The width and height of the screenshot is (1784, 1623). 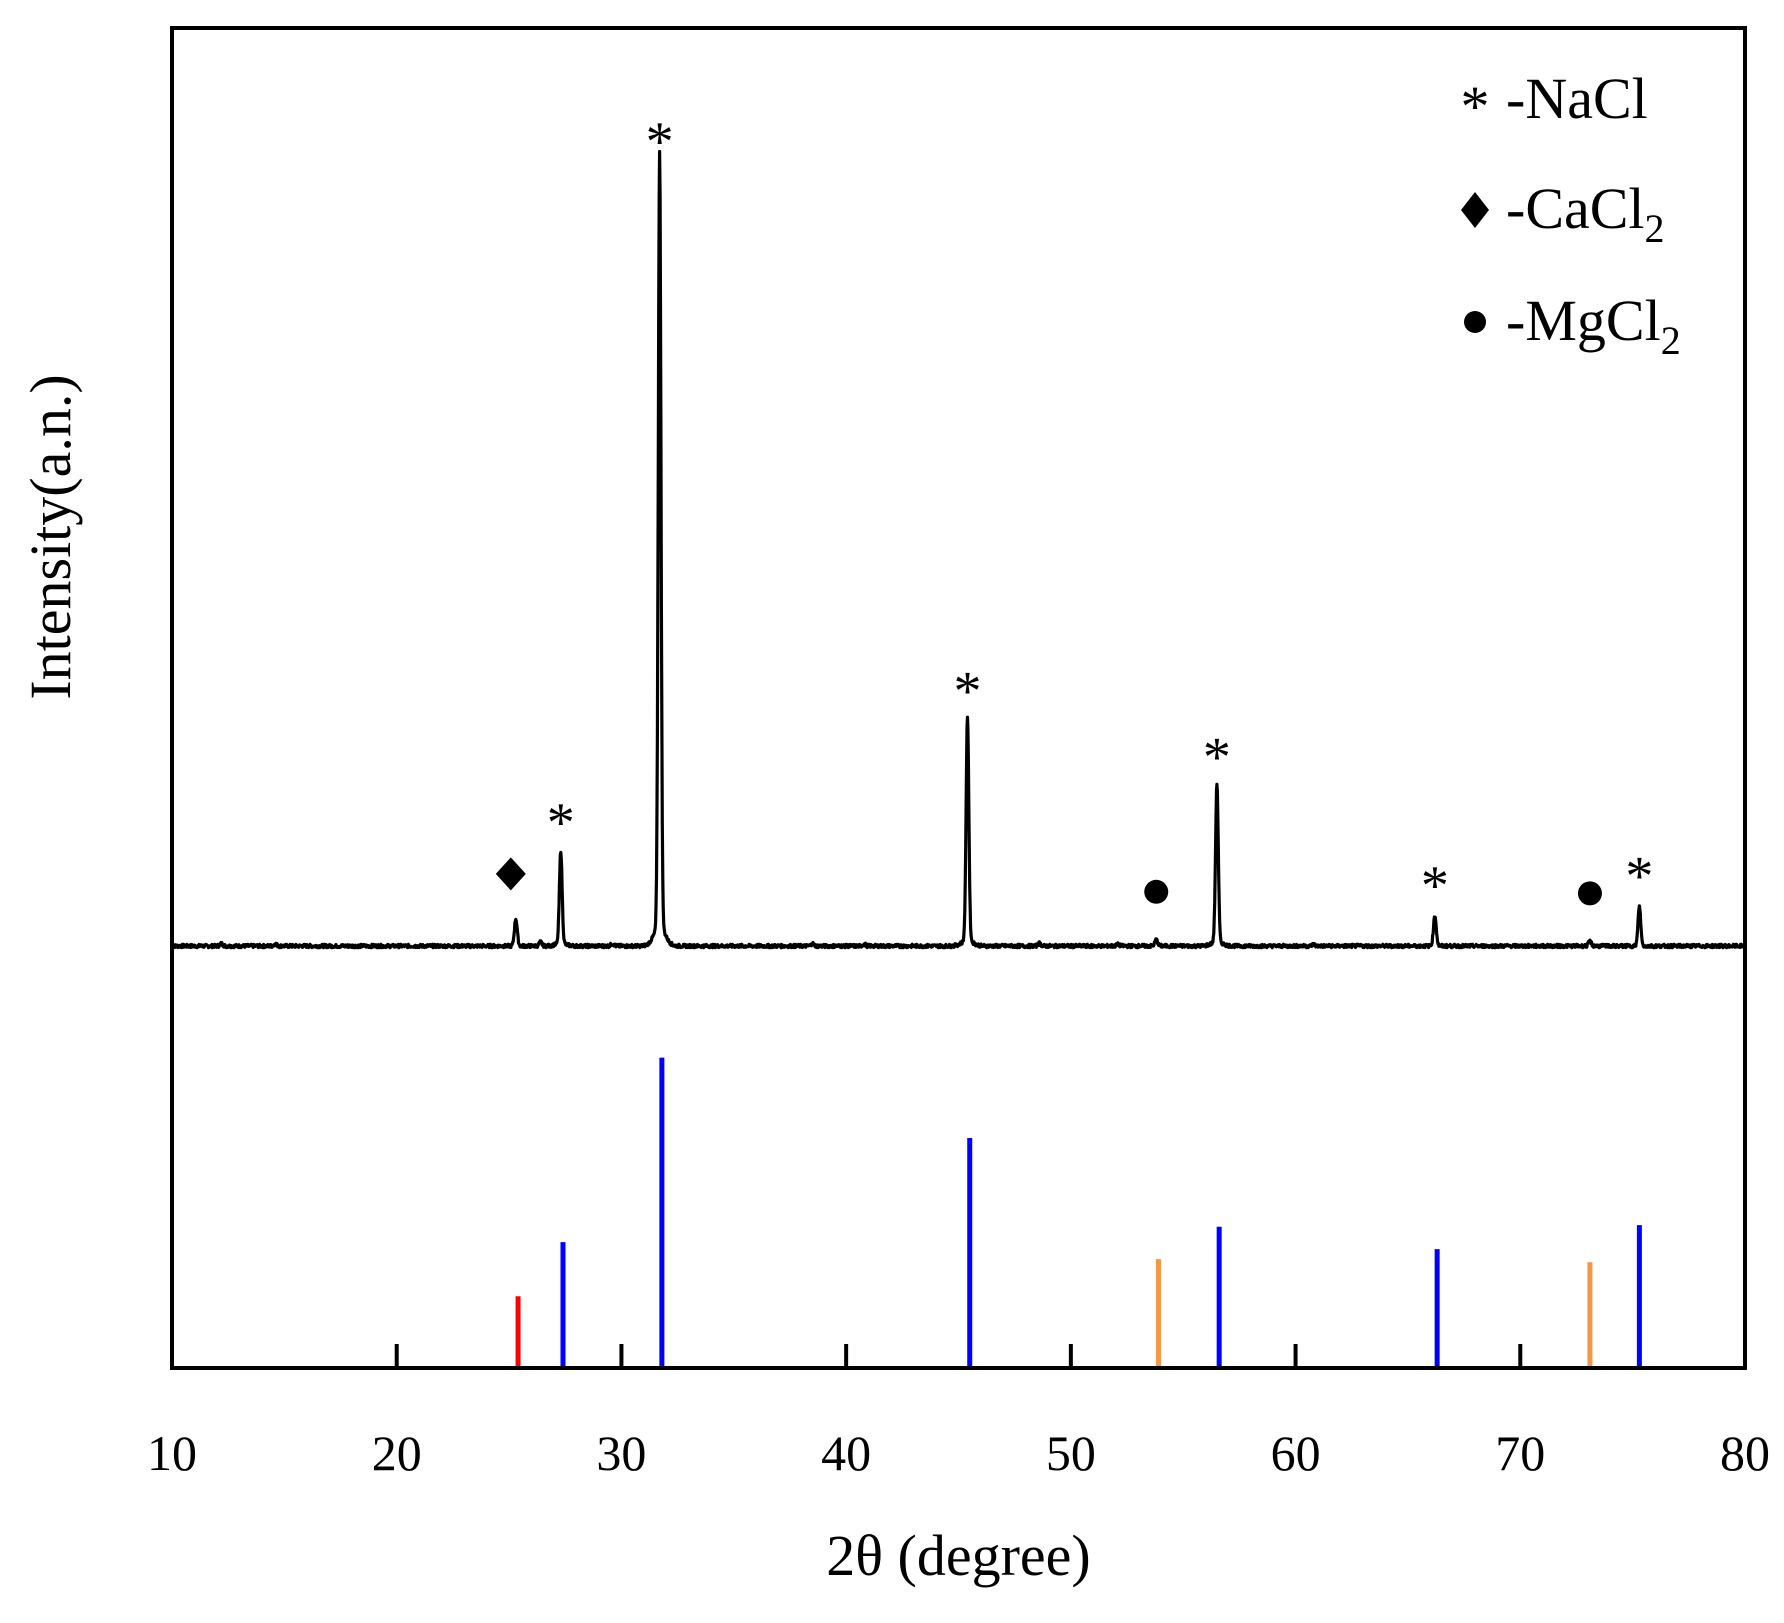 I want to click on legend-label-nacl: -NaCl, so click(x=1577, y=98).